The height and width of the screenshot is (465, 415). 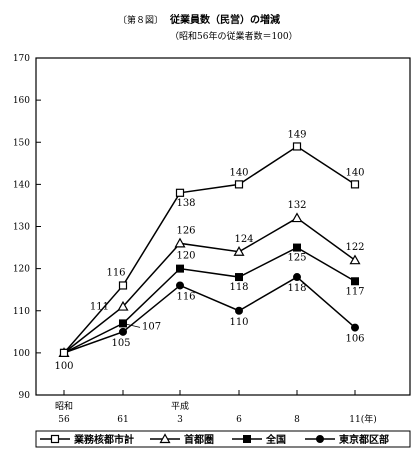 I want to click on y-tick-label-8: 170, so click(x=21, y=59).